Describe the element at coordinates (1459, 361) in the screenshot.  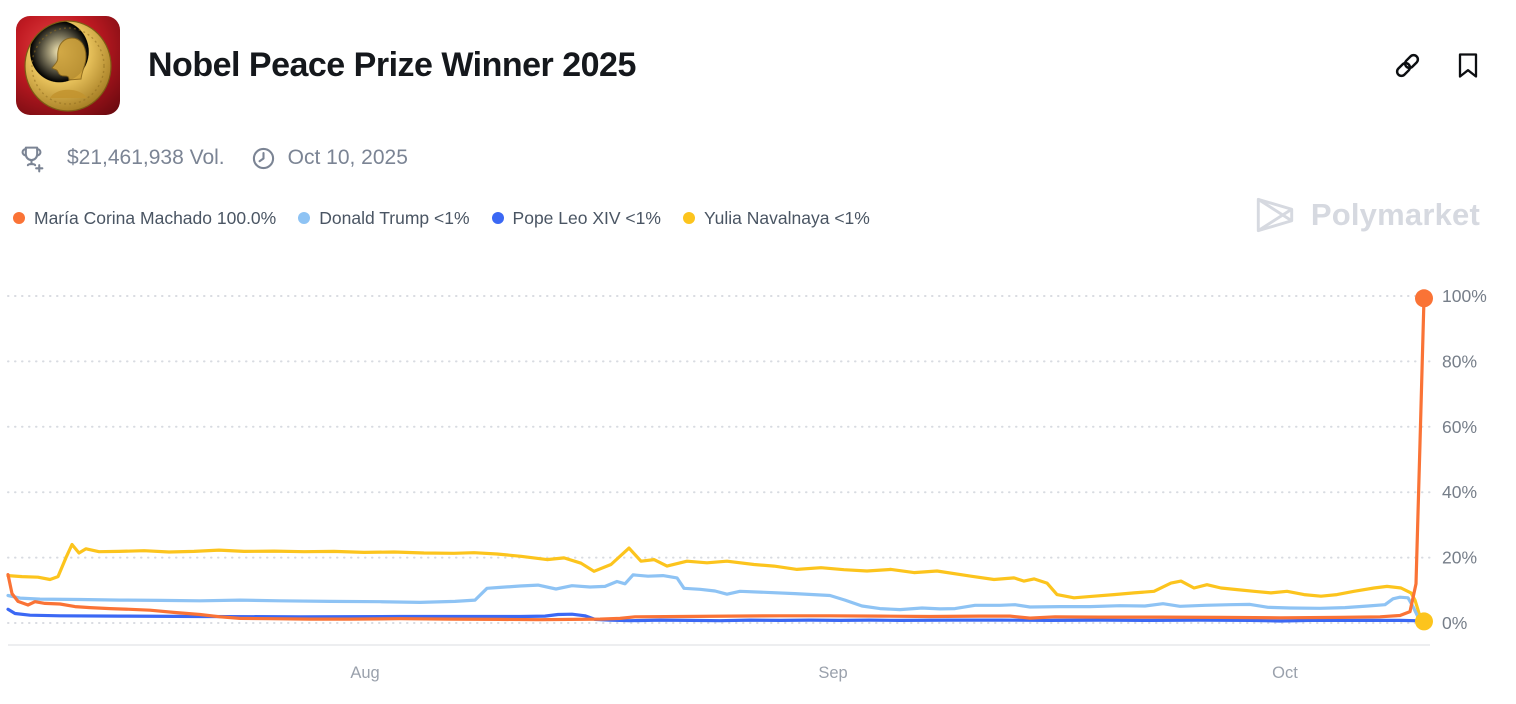
I see `svg-text: 80%` at that location.